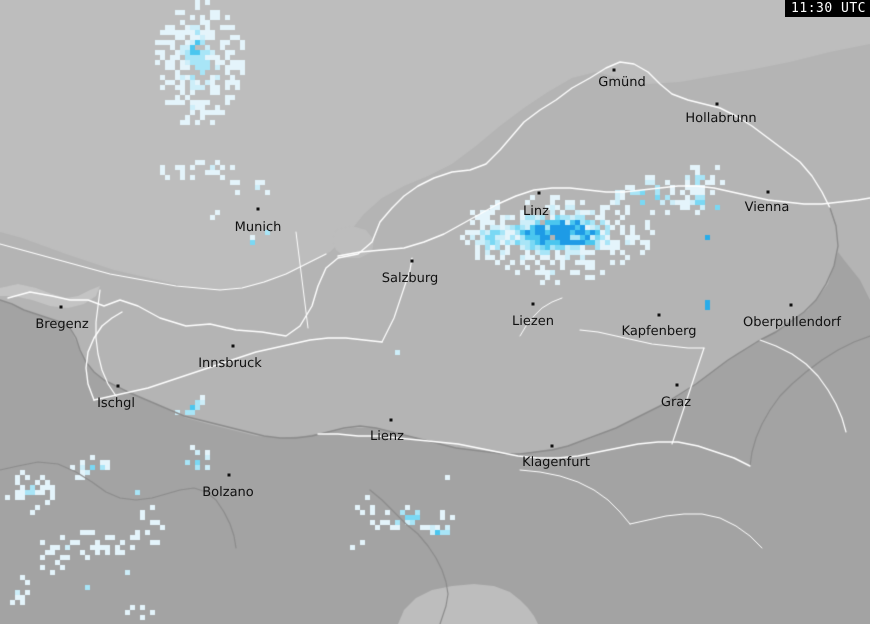  I want to click on city-label: Linz, so click(536, 211).